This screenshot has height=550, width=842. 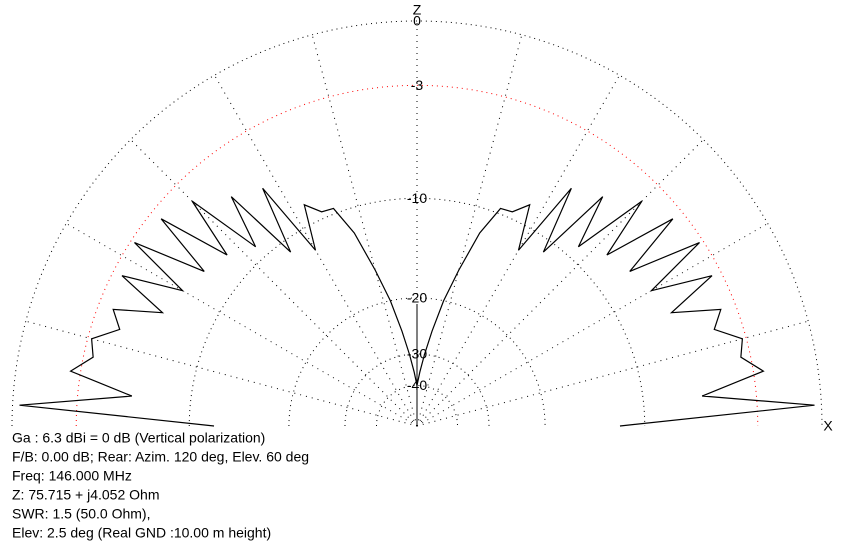 I want to click on r-tick-label: 0, so click(x=417, y=21).